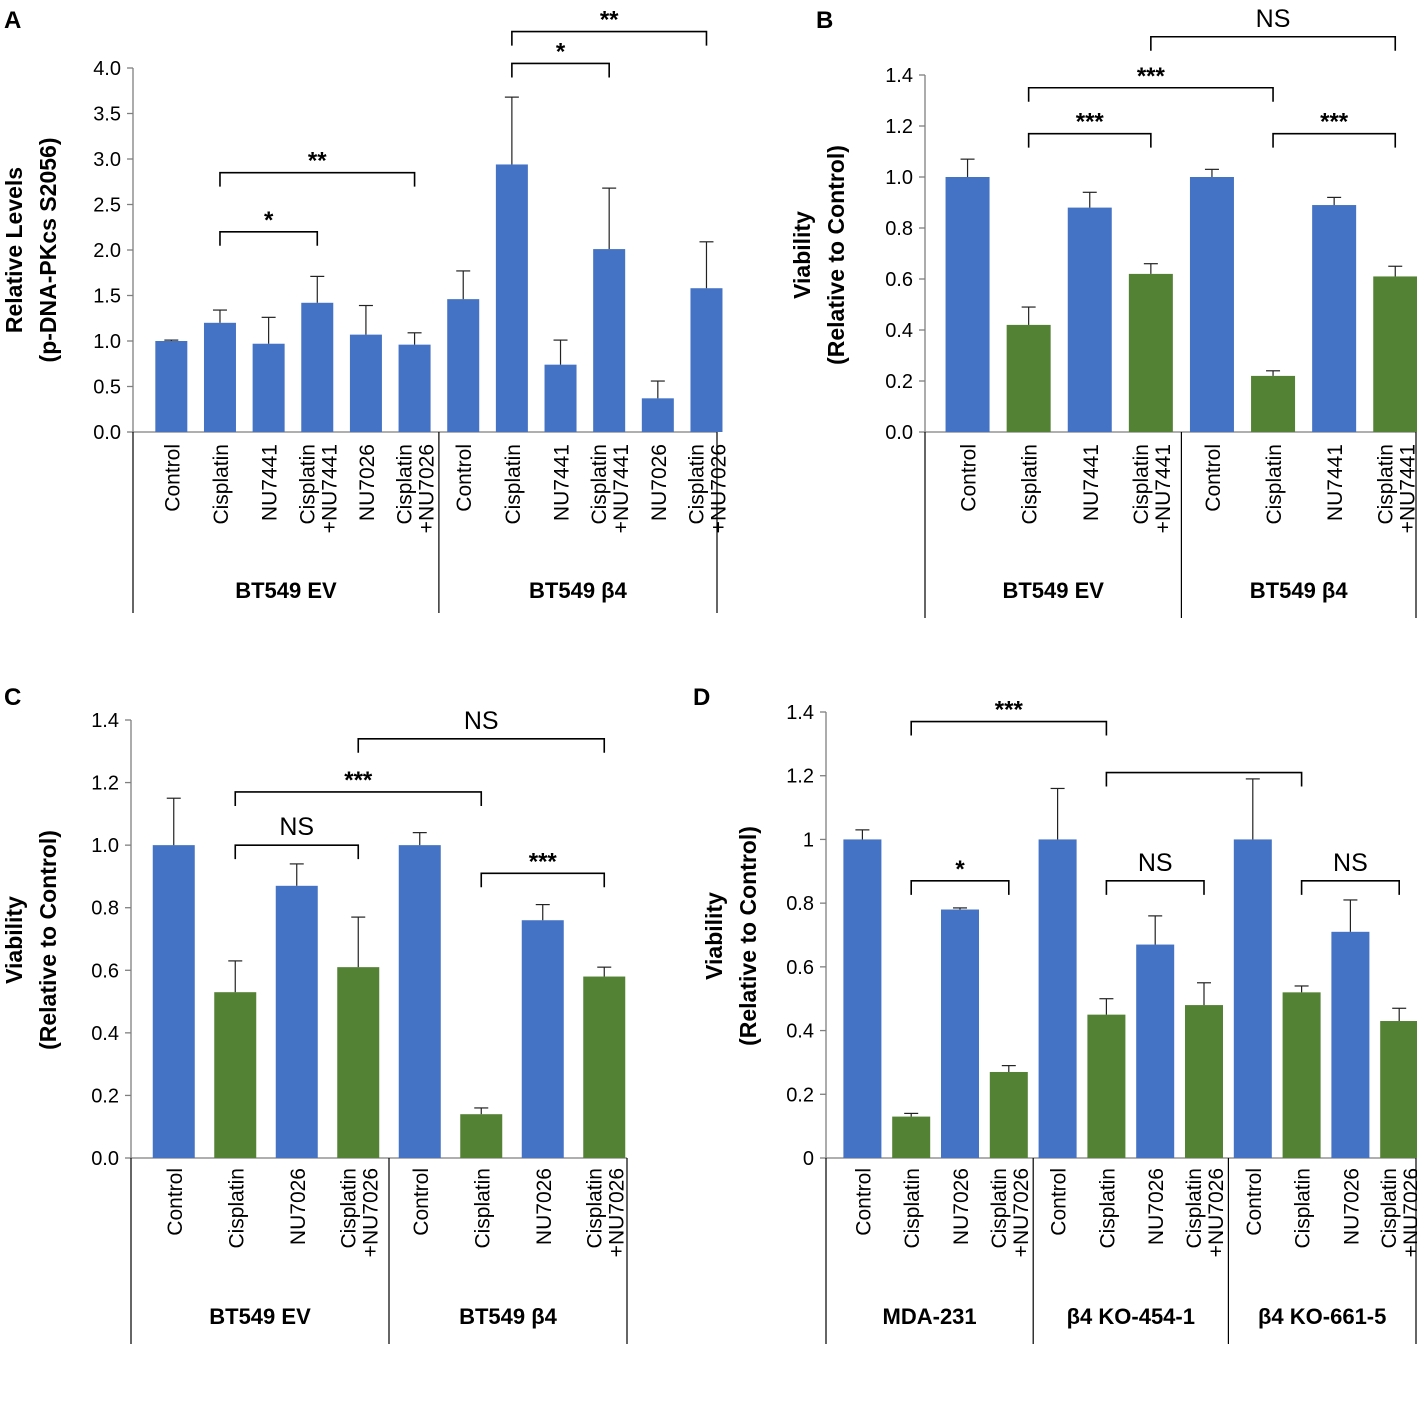  Describe the element at coordinates (107, 69) in the screenshot. I see `y-tick-label: 4.0` at that location.